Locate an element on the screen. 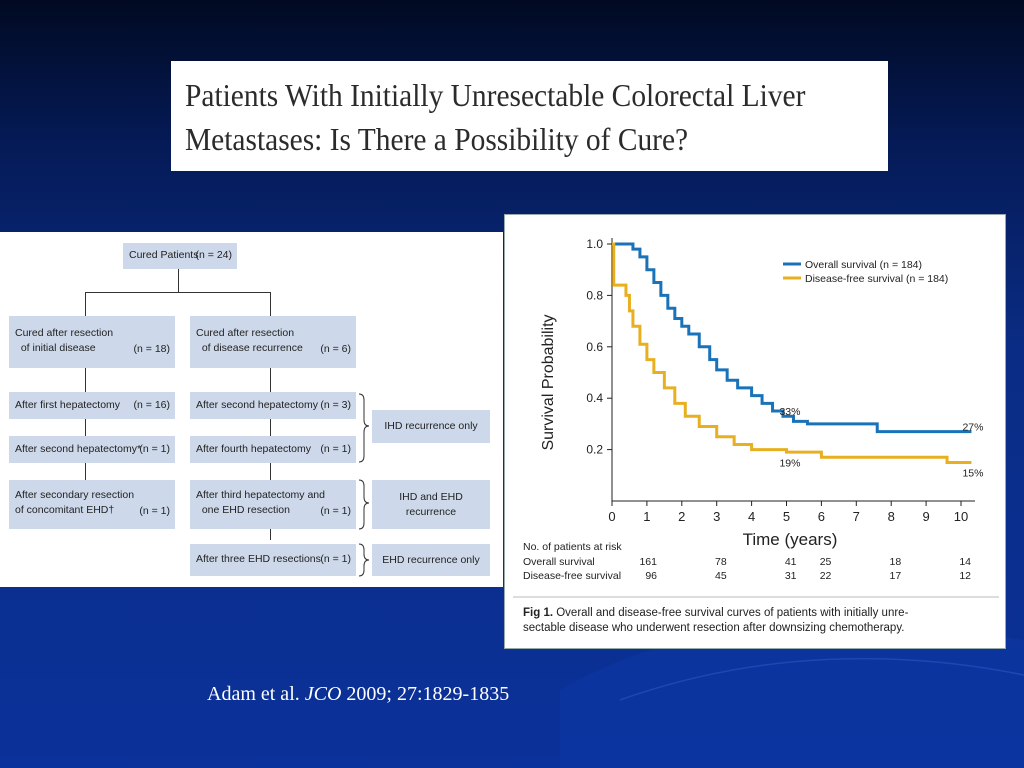 Image resolution: width=1024 pixels, height=768 pixels. risk-value: 14 is located at coordinates (965, 562).